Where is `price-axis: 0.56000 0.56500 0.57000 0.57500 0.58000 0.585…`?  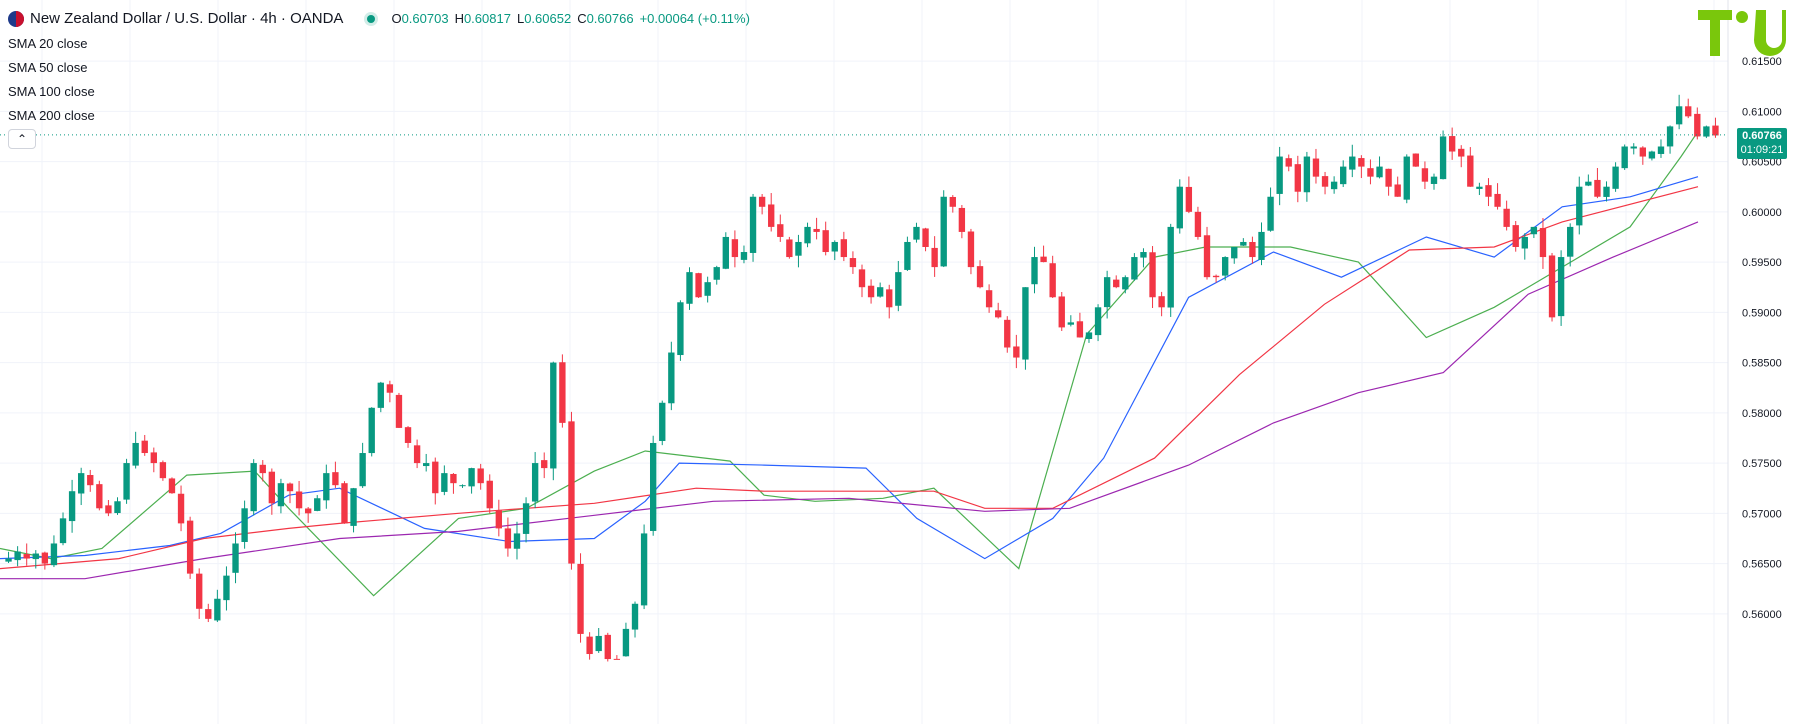
price-axis: 0.56000 0.56500 0.57000 0.57500 0.58000 0.585… is located at coordinates (1754, 362).